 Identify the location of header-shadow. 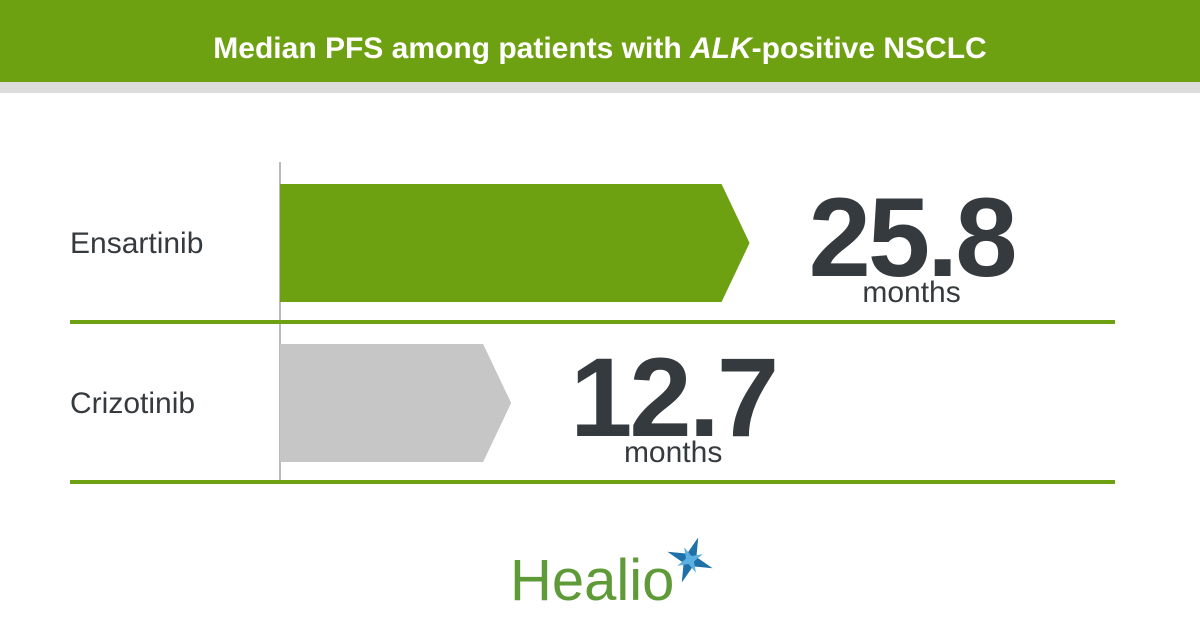
(600, 87).